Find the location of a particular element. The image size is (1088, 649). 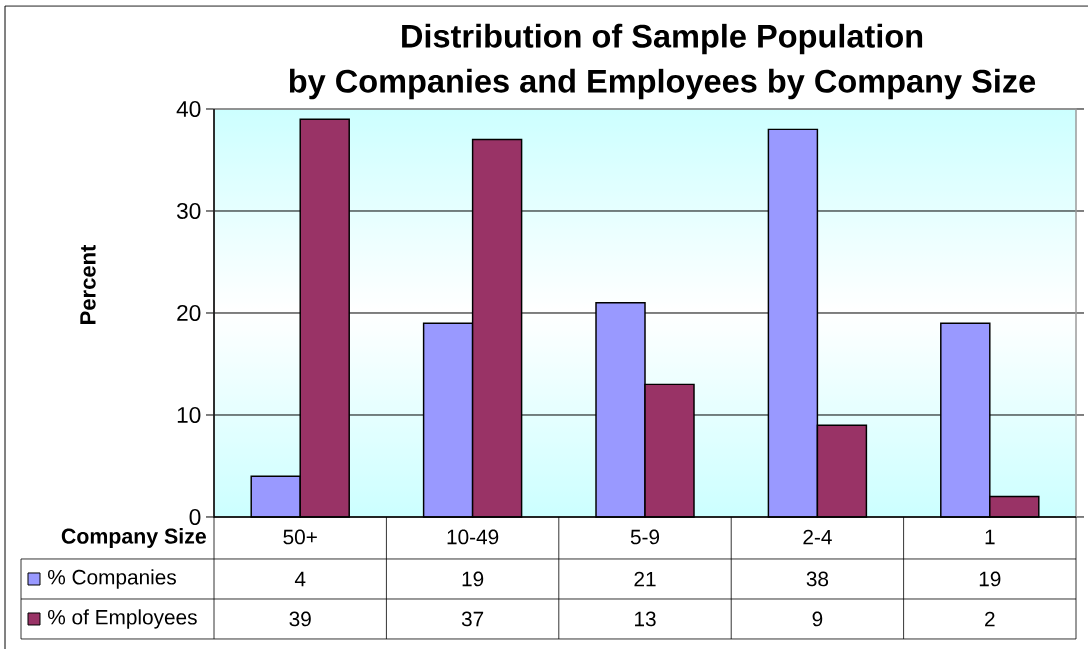

x-tick-label: 2-4 is located at coordinates (817, 537).